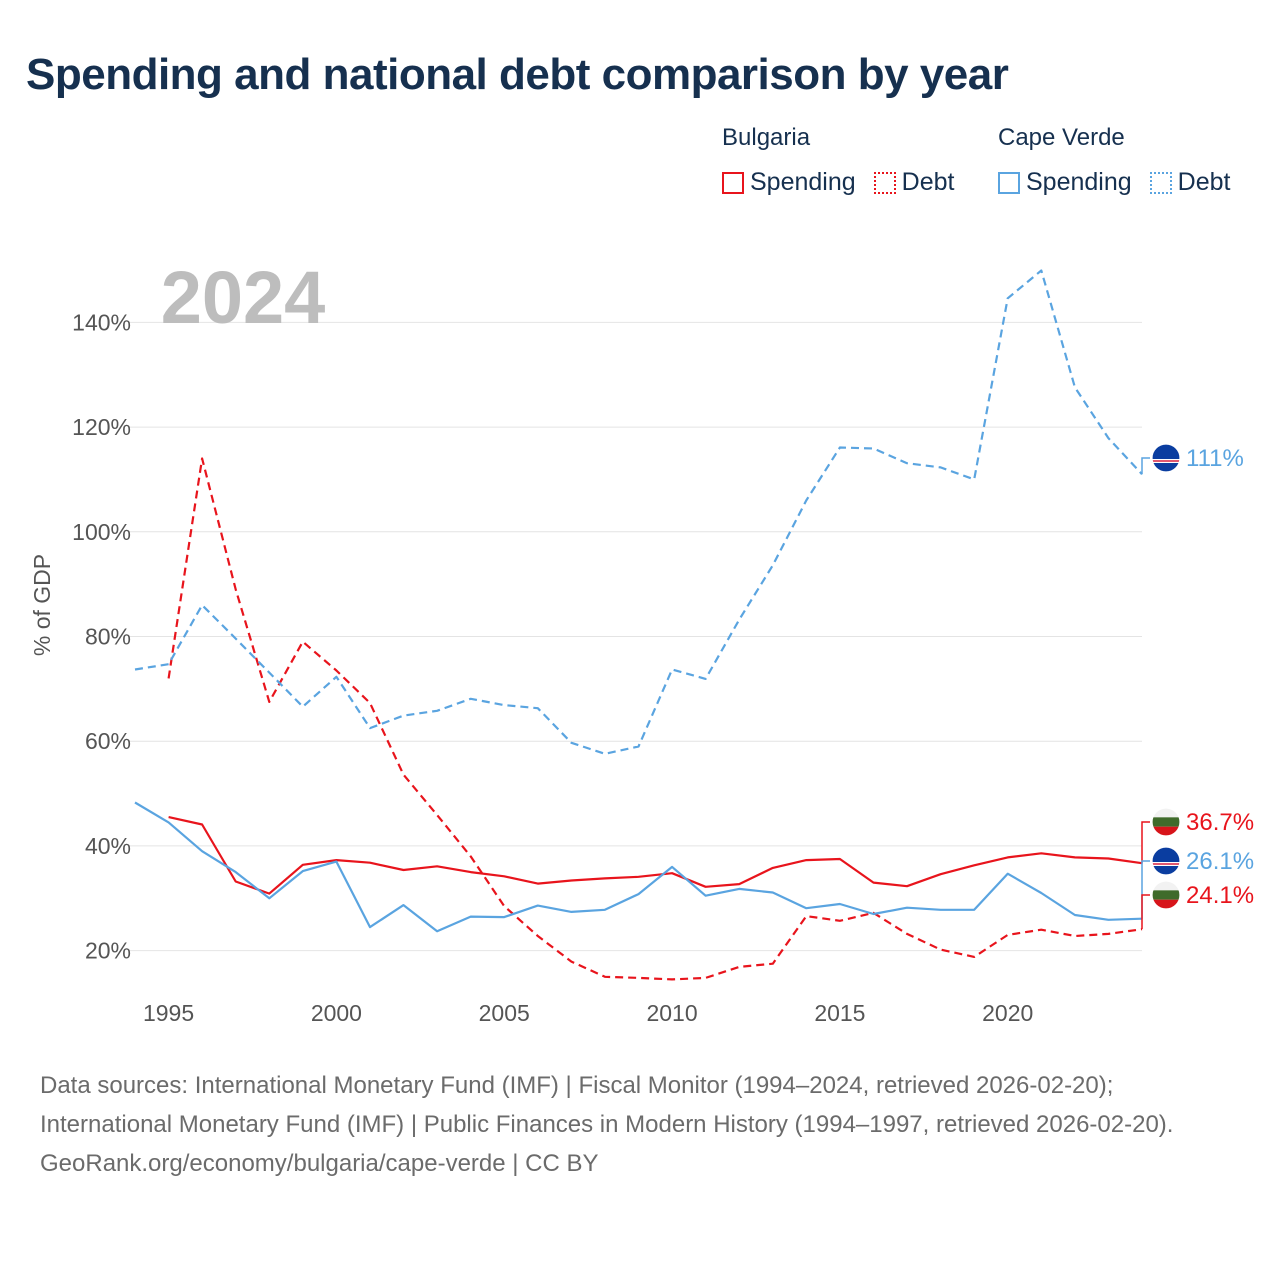  Describe the element at coordinates (766, 137) in the screenshot. I see `legend-country-bulgaria: Bulgaria` at that location.